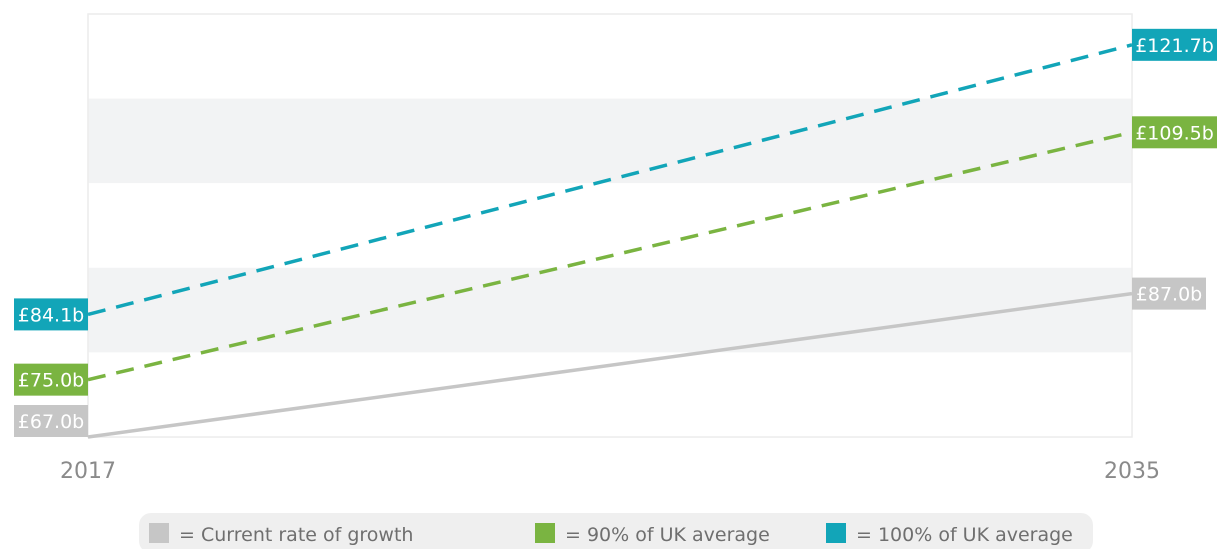  What do you see at coordinates (610, 471) in the screenshot?
I see `x-axis-ticks: 2017 2035` at bounding box center [610, 471].